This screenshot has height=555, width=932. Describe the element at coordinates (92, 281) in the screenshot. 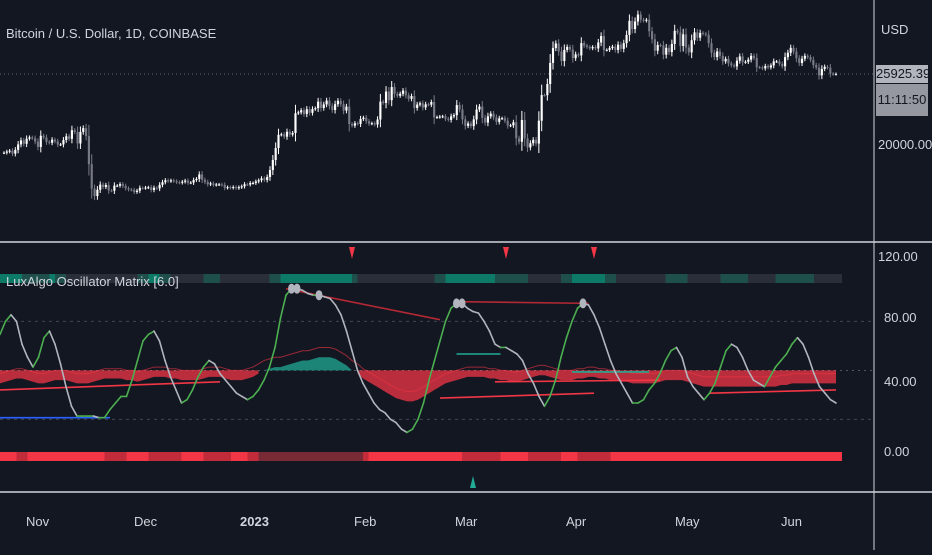

I see `indicator-title: LuxAlgo Oscillator Matrix [6.0]` at that location.